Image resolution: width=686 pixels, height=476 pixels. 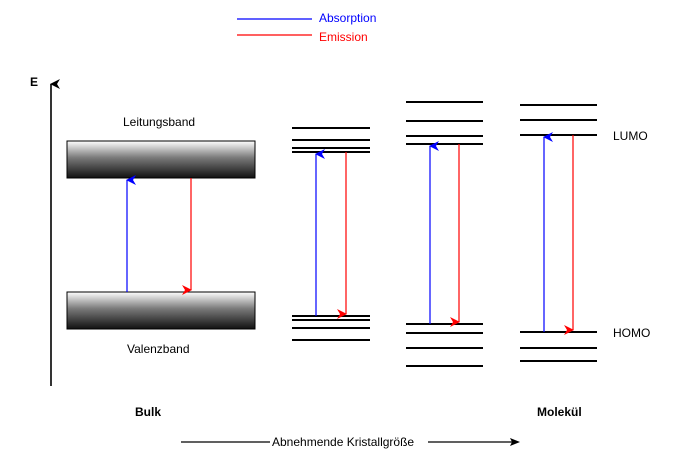 What do you see at coordinates (343, 37) in the screenshot?
I see `emission-legend-label: Emission` at bounding box center [343, 37].